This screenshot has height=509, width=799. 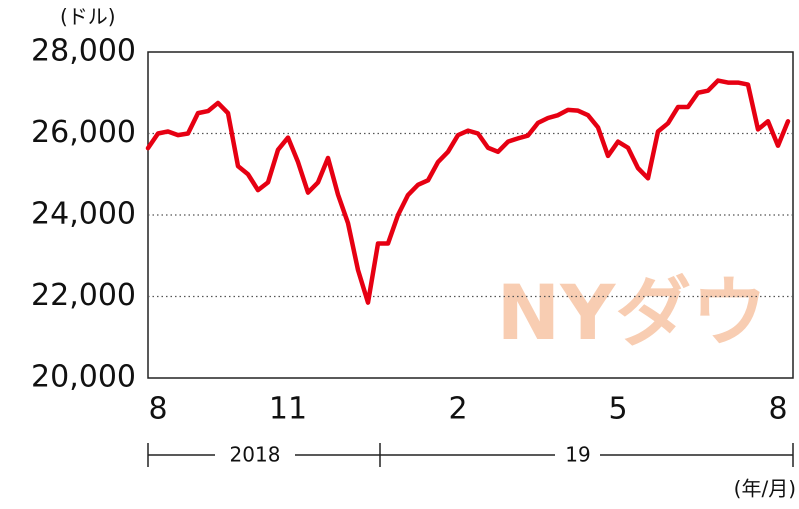 I want to click on year-label: 2018, so click(x=255, y=455).